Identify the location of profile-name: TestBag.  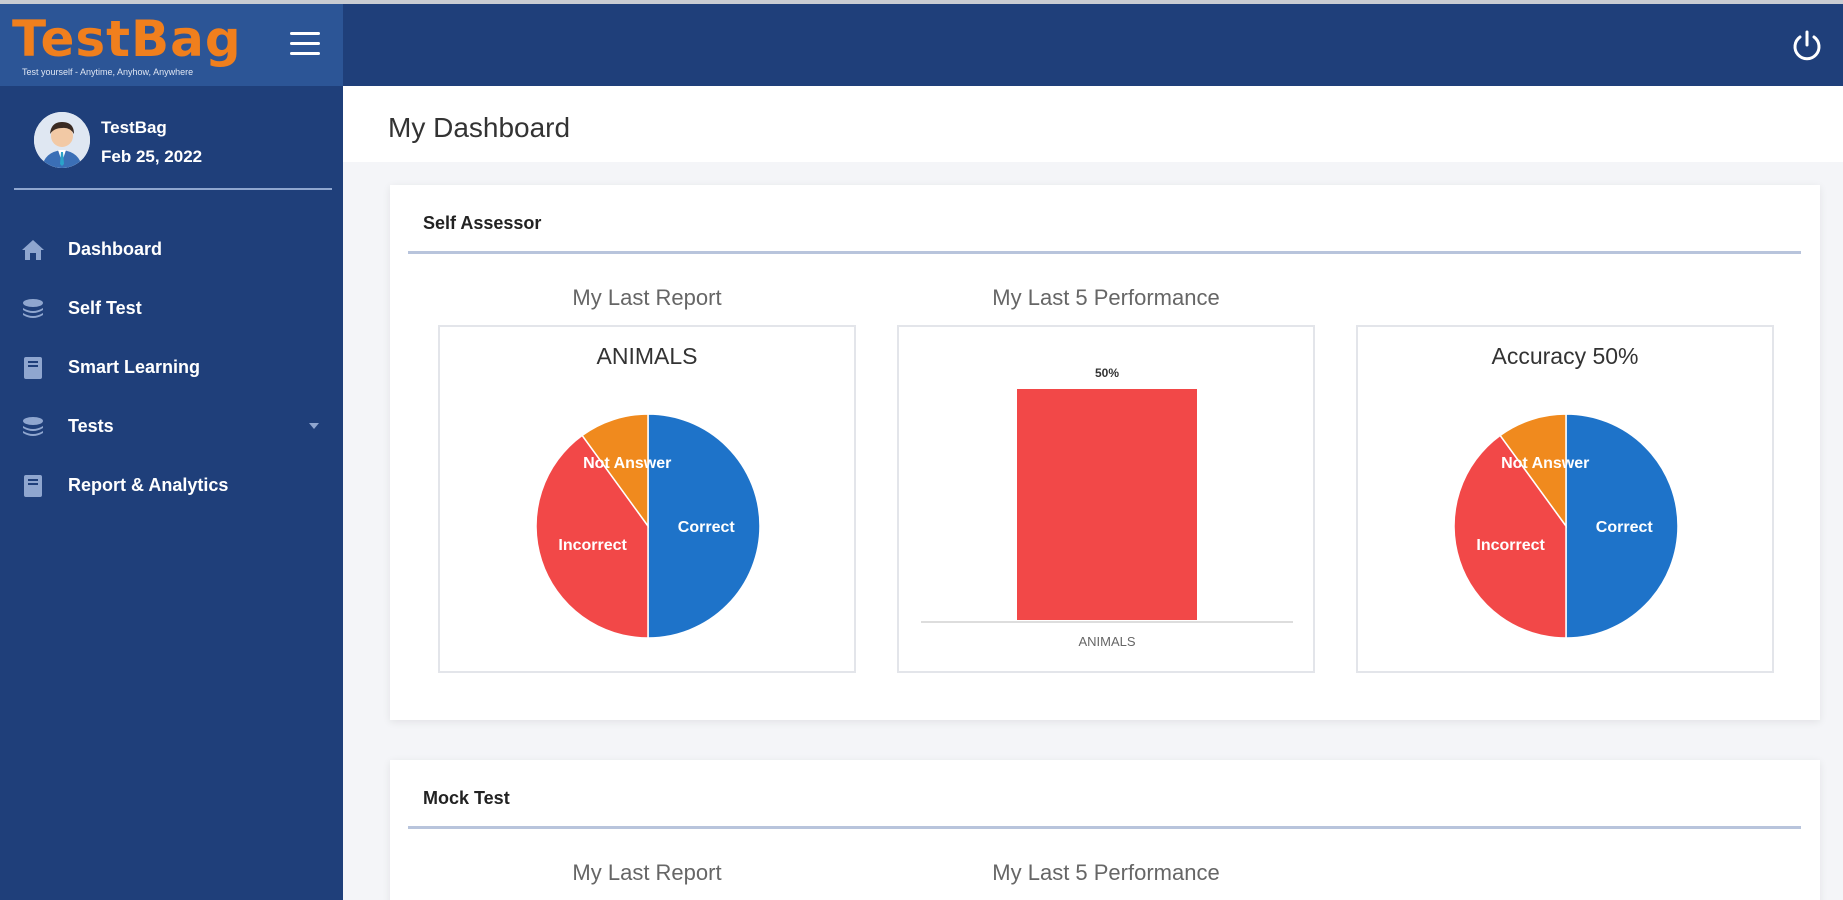
(134, 127).